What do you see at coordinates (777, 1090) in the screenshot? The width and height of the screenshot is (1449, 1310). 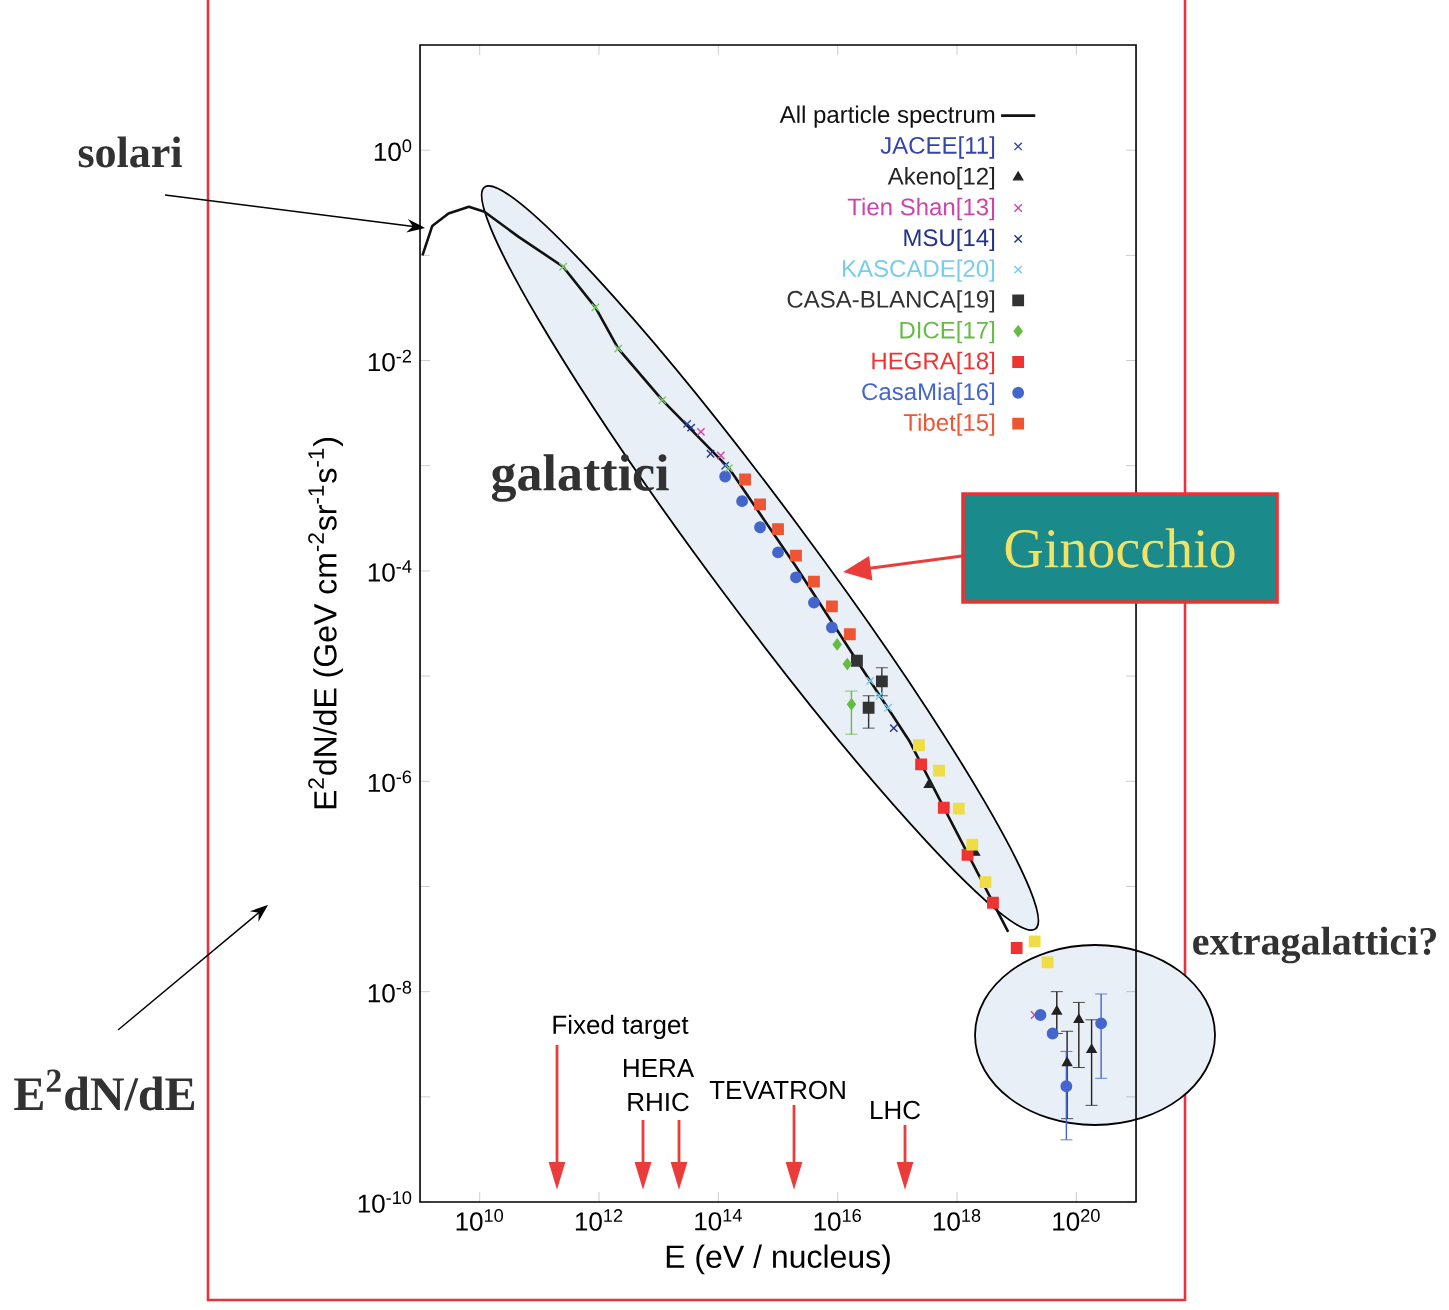 I see `annotation: TEVATRON` at bounding box center [777, 1090].